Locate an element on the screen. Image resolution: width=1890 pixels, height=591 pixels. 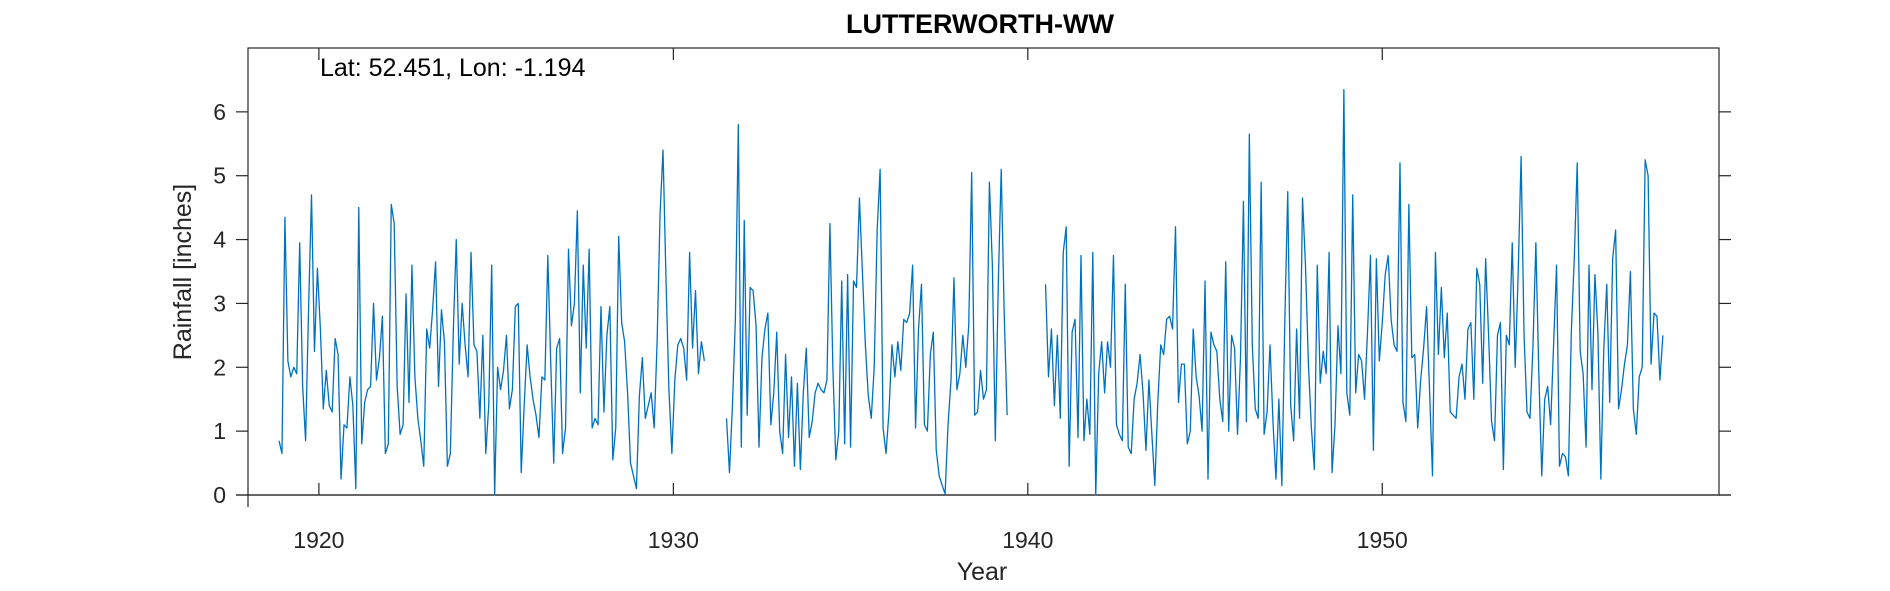
y-tick-label: 3 is located at coordinates (219, 303).